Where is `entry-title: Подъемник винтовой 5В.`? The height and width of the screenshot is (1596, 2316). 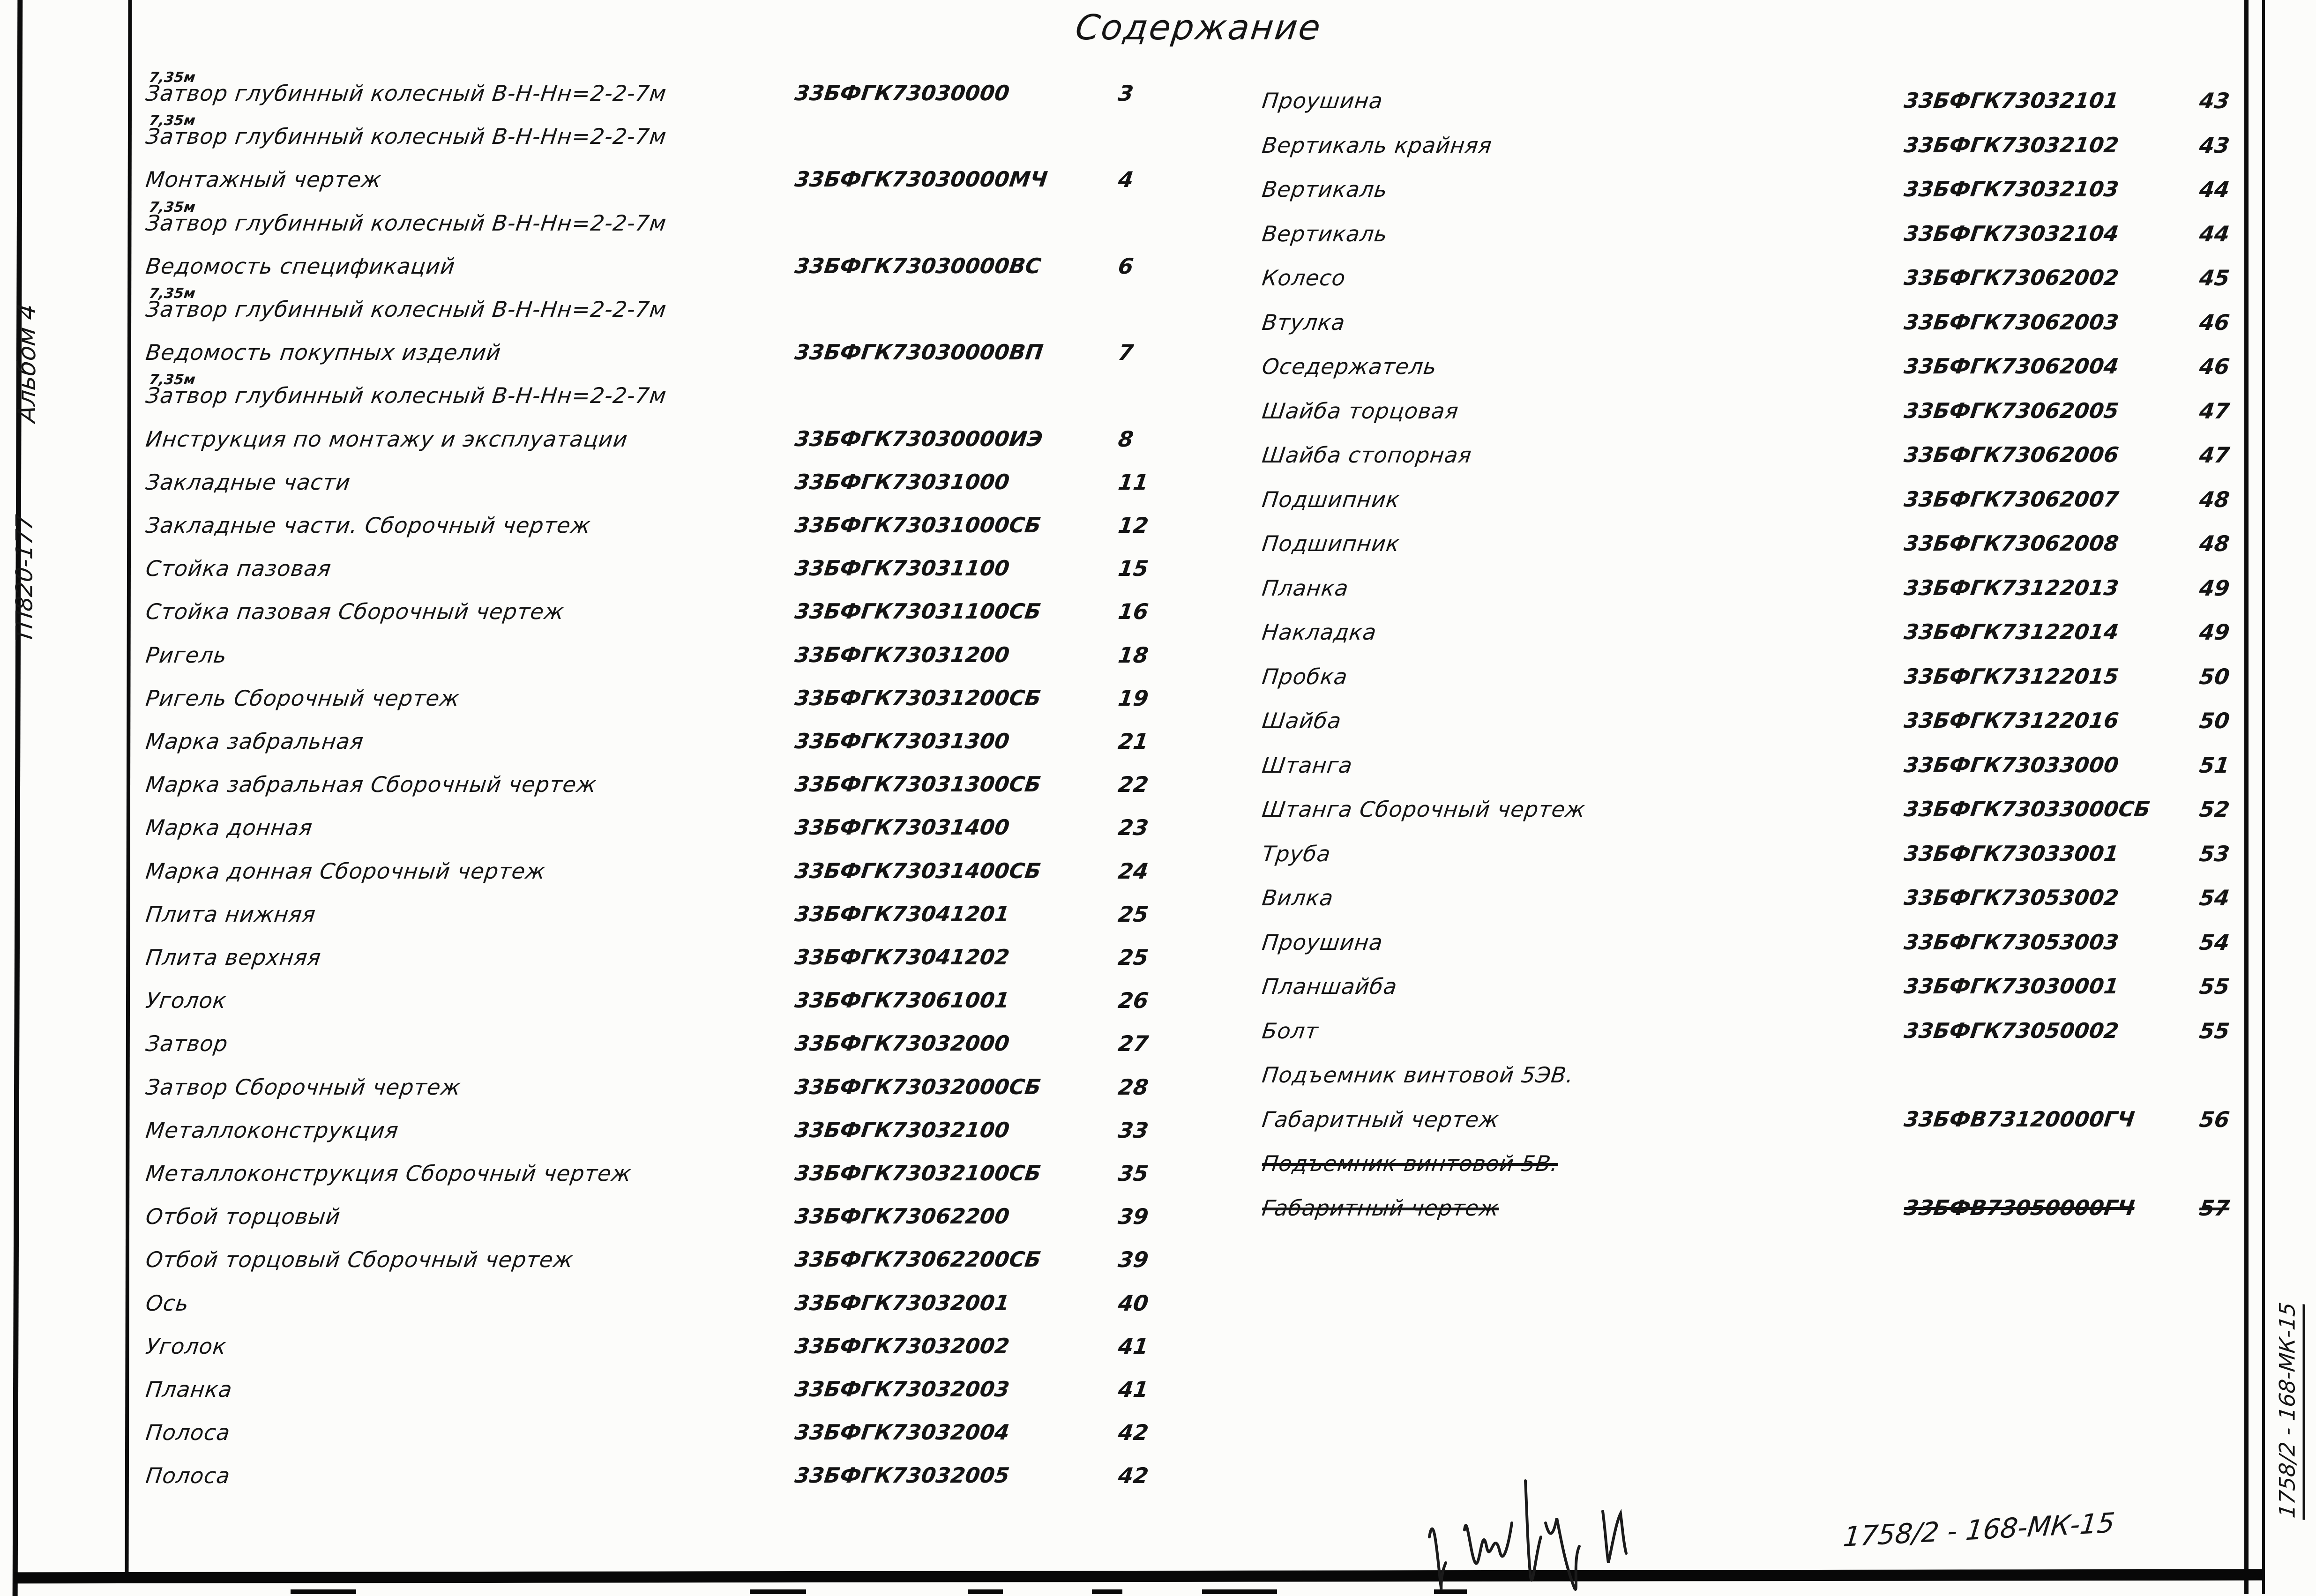
entry-title: Подъемник винтовой 5В. is located at coordinates (1410, 1164).